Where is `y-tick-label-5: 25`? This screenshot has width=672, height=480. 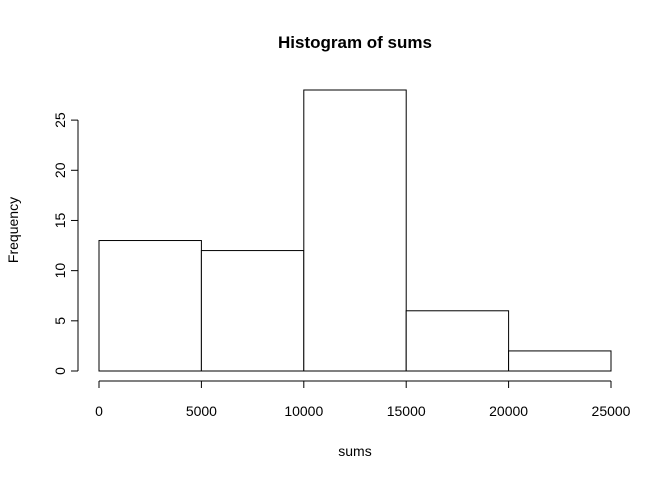
y-tick-label-5: 25 is located at coordinates (60, 120).